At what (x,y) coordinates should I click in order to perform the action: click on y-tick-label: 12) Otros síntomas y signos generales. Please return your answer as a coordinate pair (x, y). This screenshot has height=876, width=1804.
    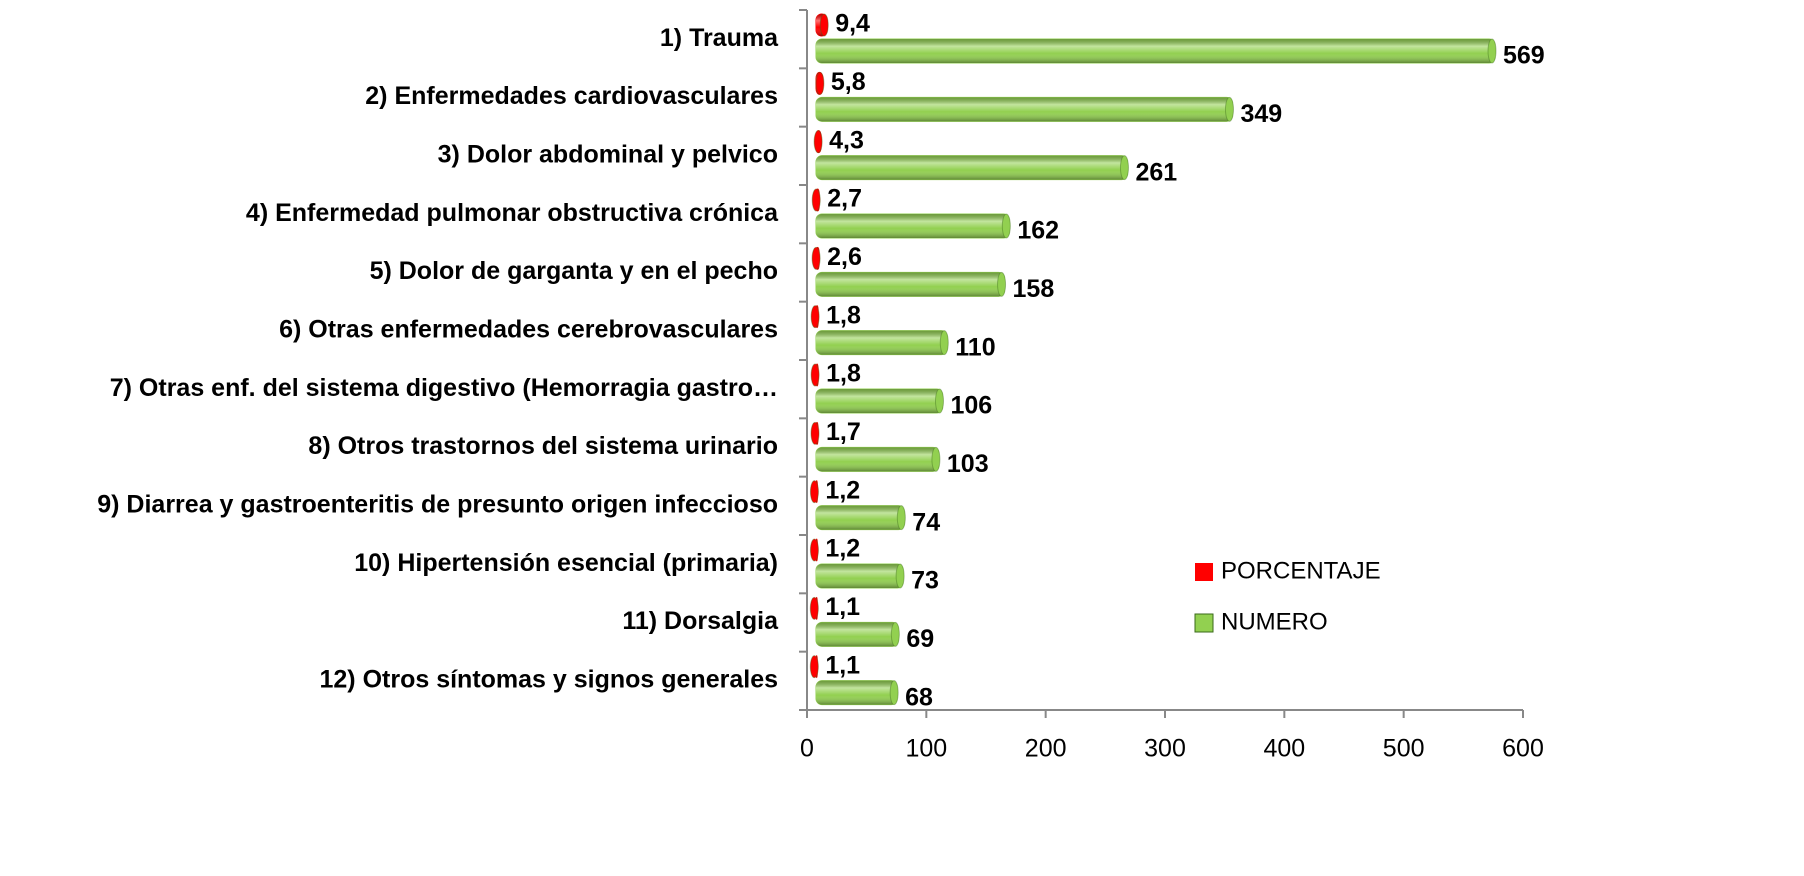
    Looking at the image, I should click on (549, 679).